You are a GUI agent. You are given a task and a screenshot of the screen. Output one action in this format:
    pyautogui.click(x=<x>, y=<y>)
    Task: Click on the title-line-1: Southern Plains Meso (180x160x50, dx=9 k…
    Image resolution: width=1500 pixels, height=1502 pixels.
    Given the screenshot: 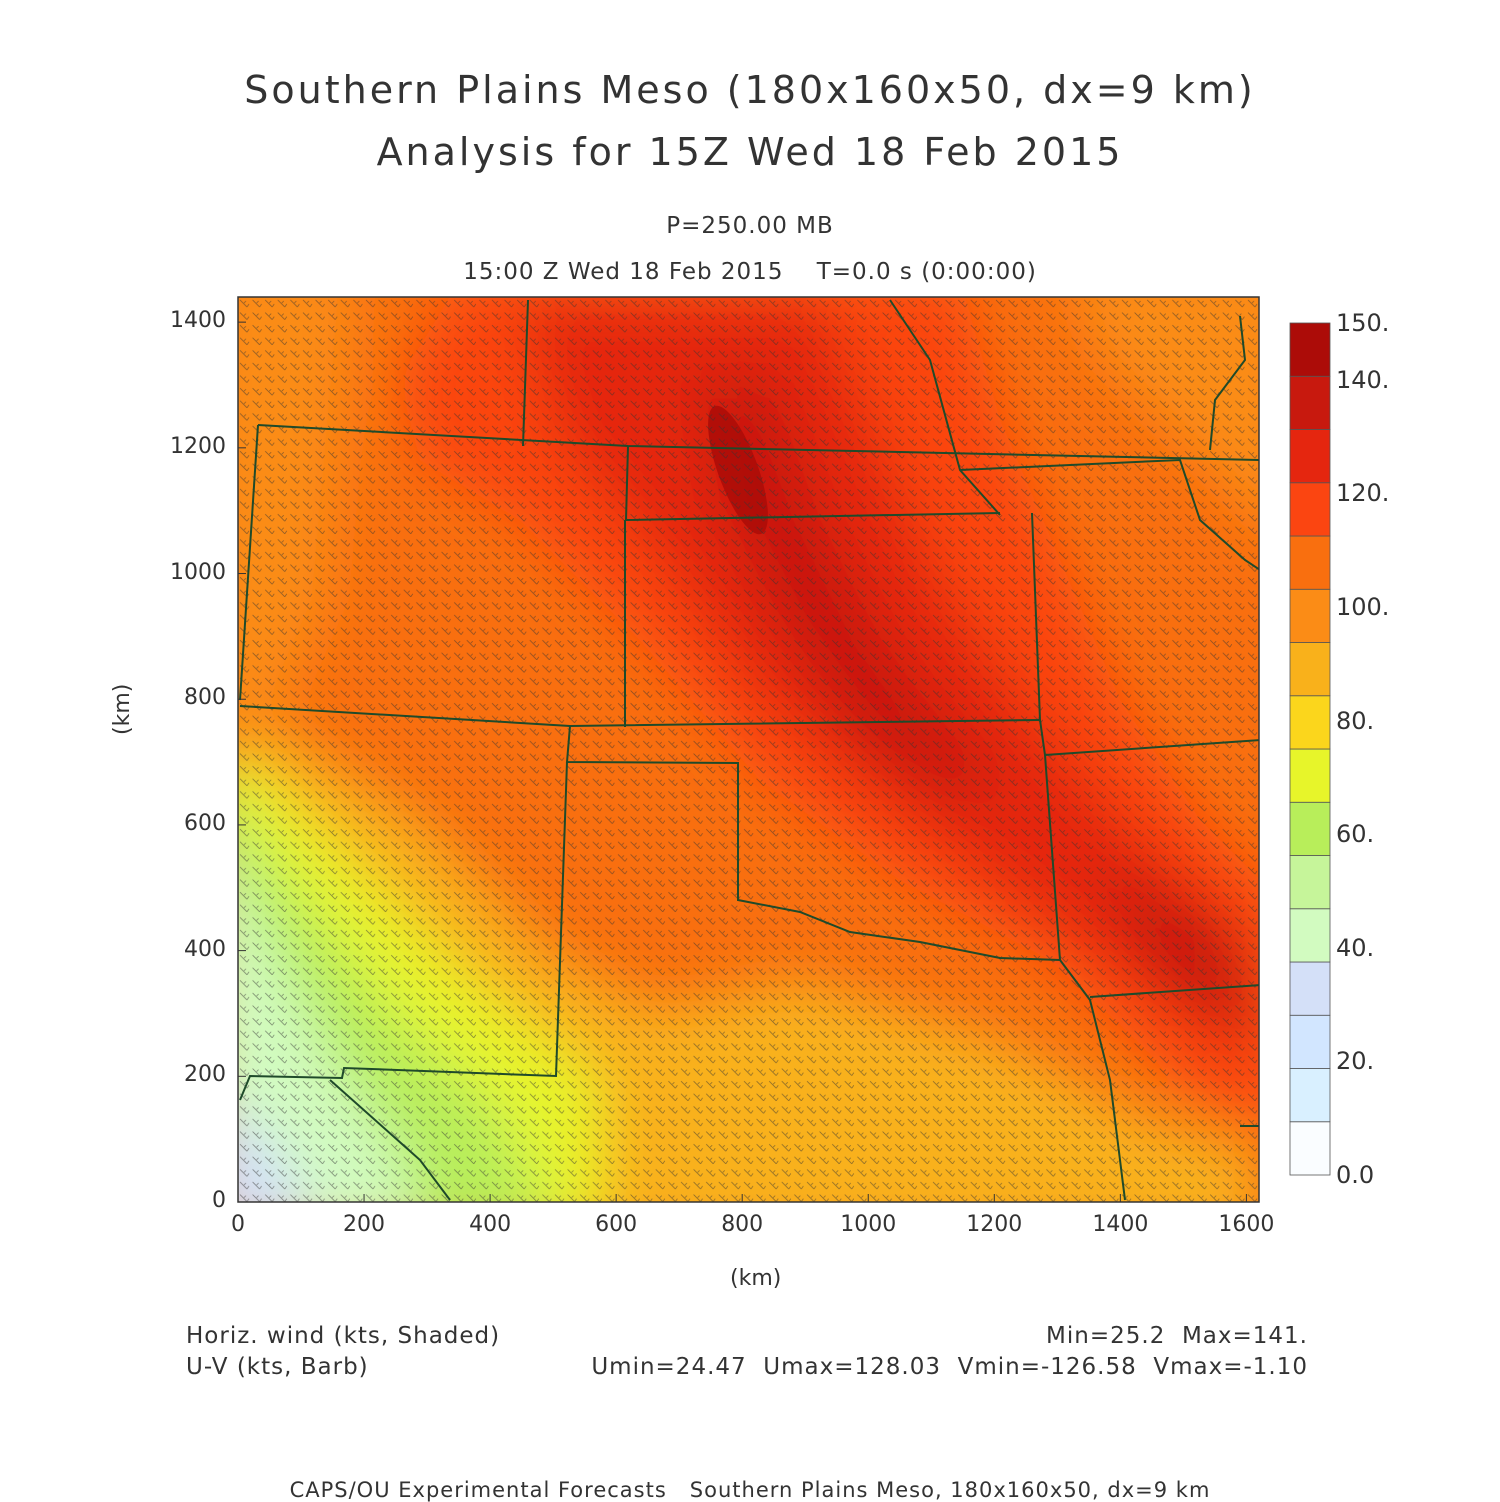 What is the action you would take?
    pyautogui.click(x=750, y=90)
    